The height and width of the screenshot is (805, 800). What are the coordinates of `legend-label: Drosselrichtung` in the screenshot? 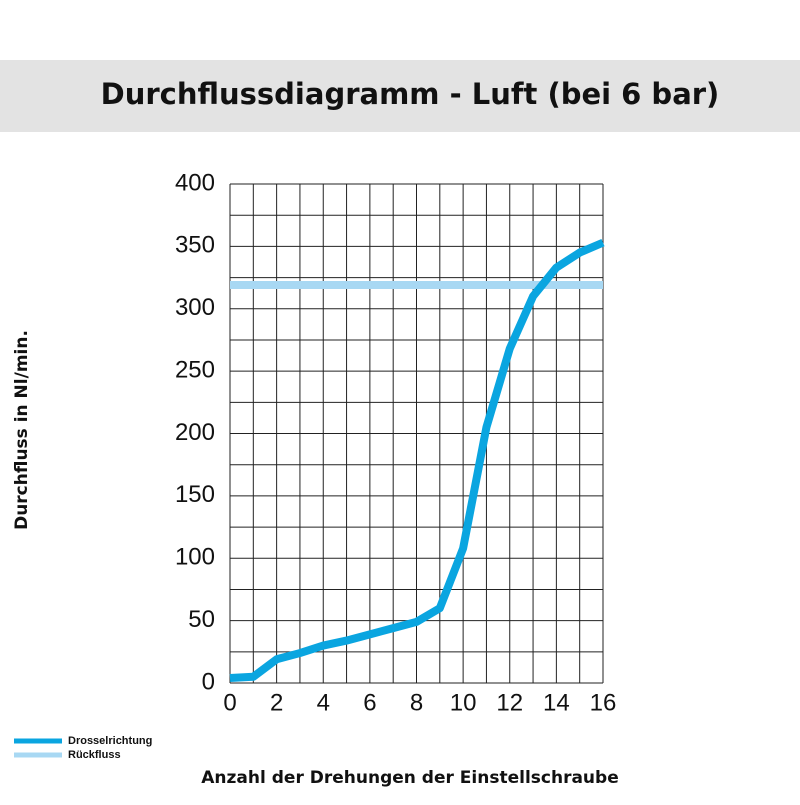 It's located at (110, 741).